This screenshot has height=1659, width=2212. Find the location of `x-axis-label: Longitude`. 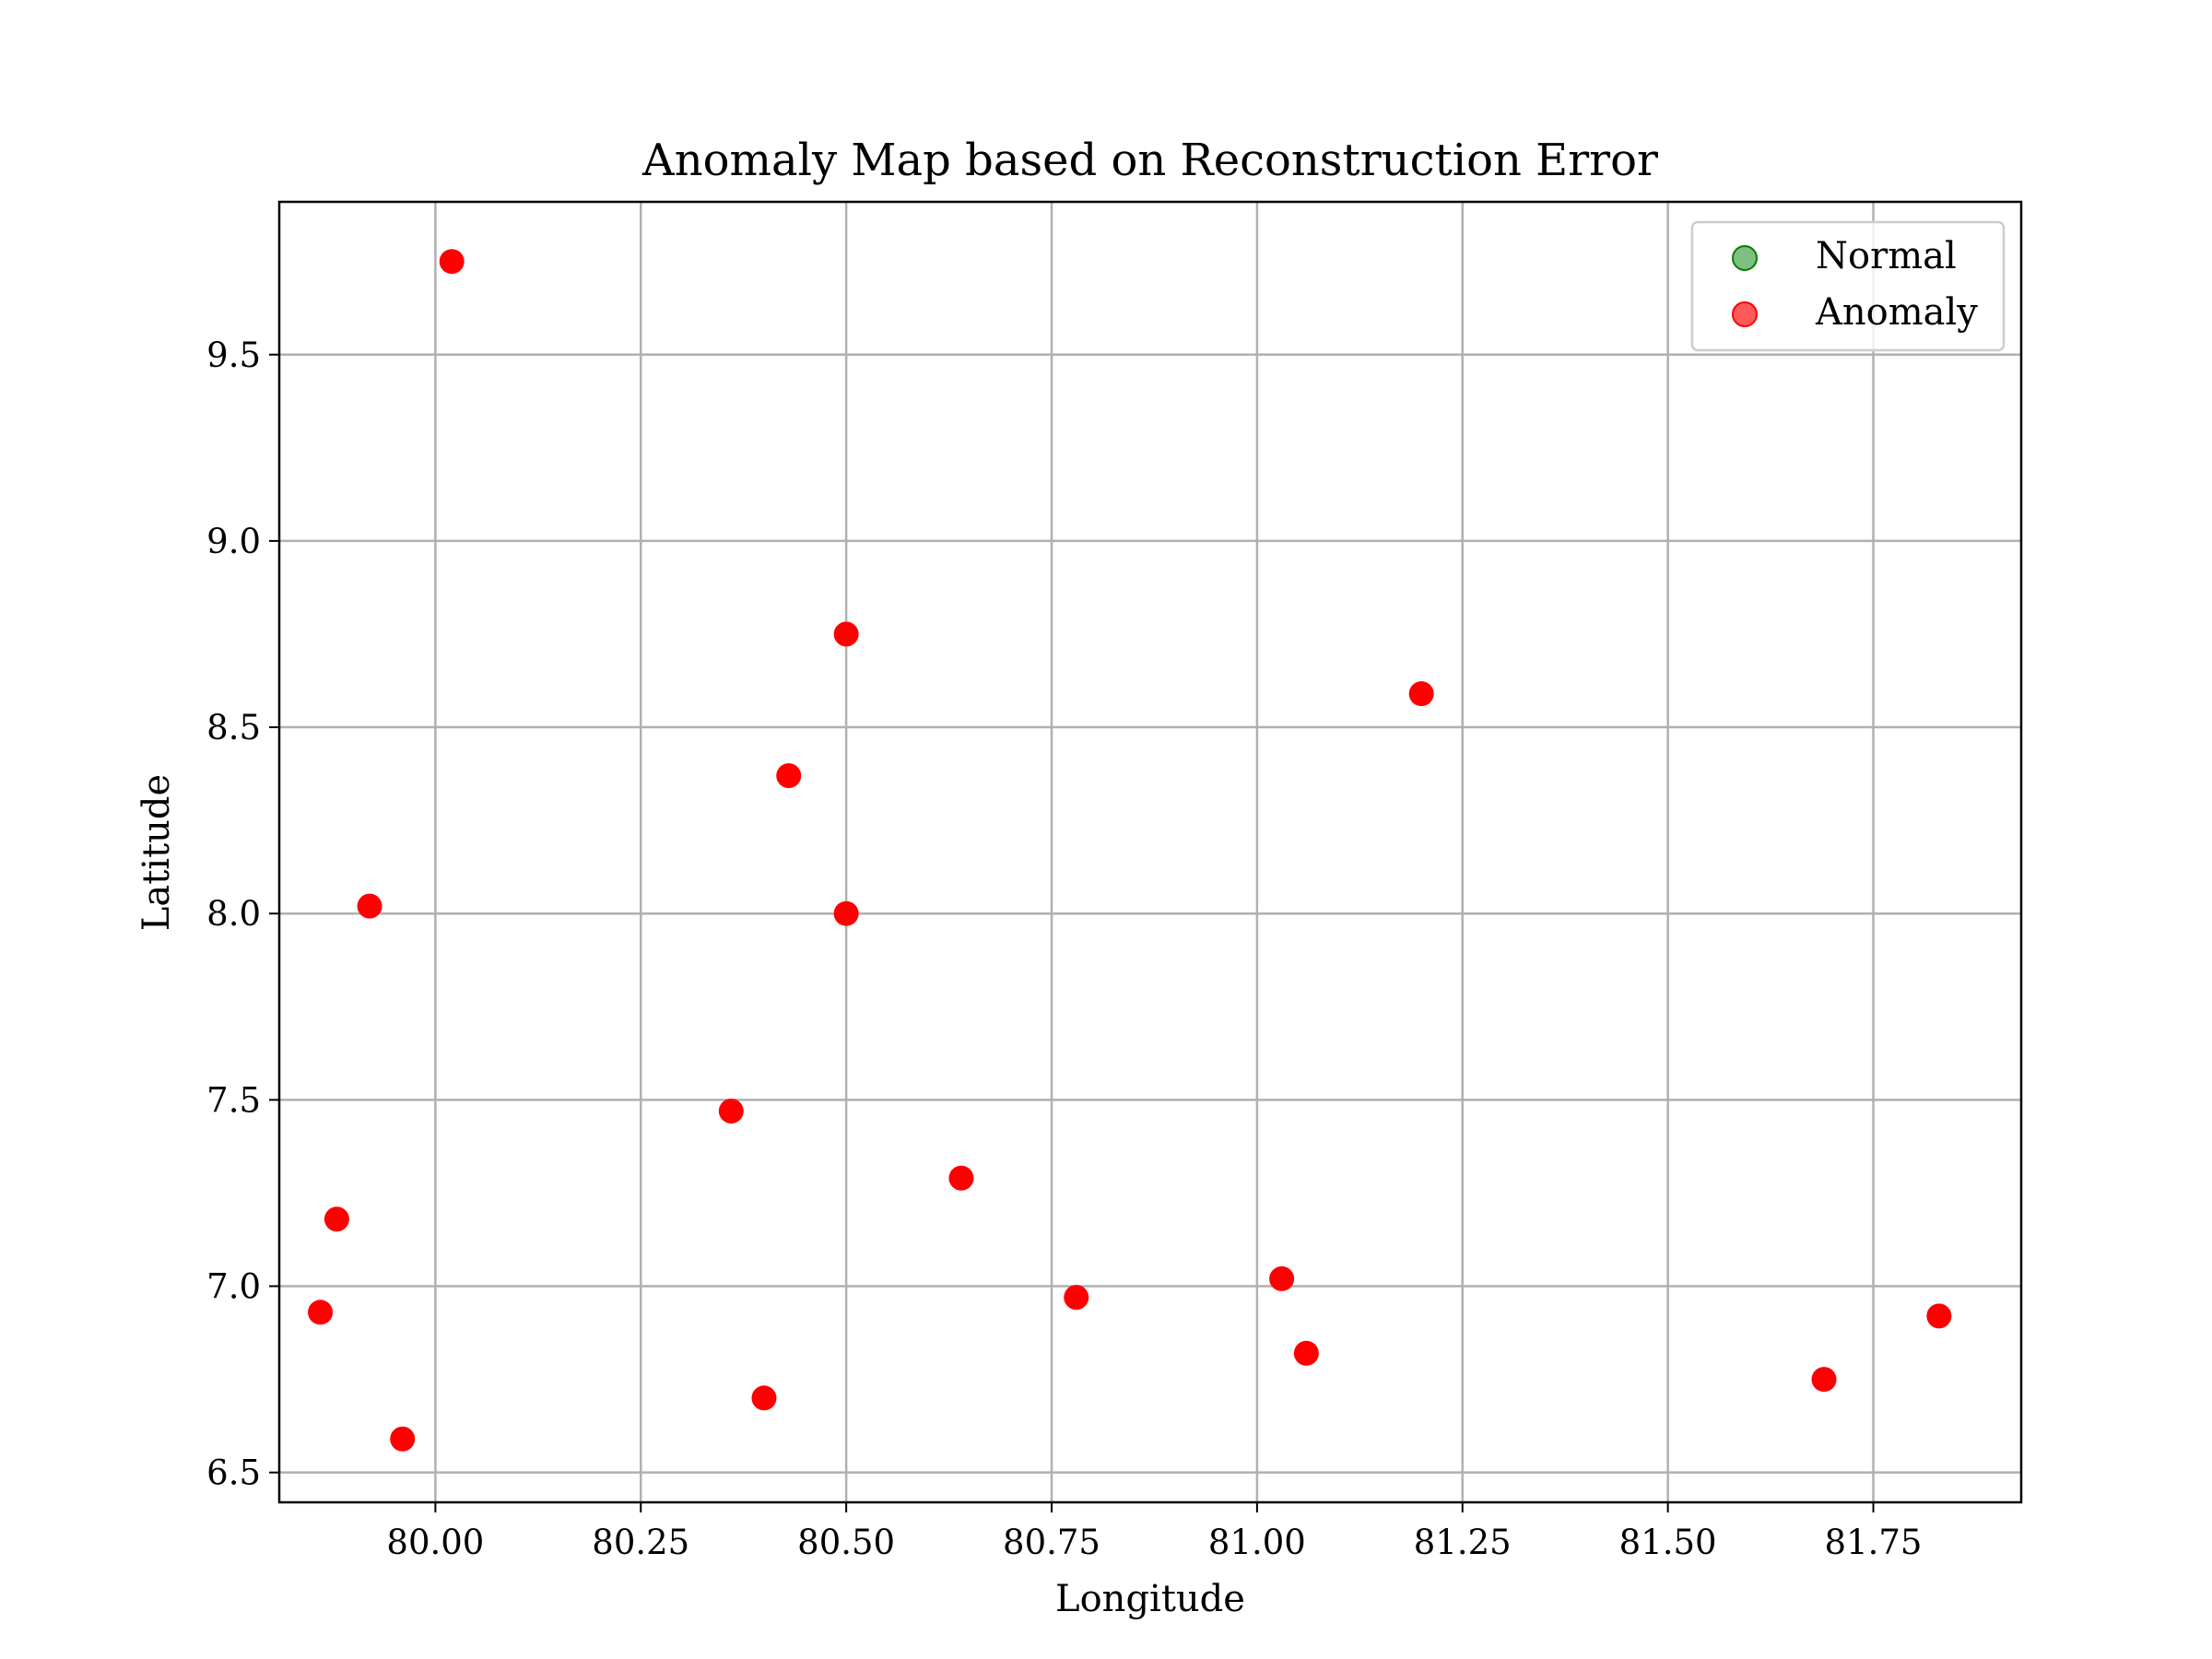

x-axis-label: Longitude is located at coordinates (1150, 1599).